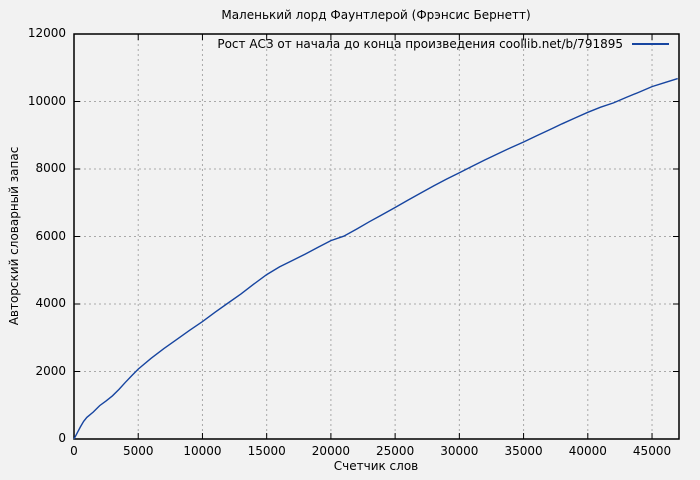 This screenshot has width=700, height=480. Describe the element at coordinates (376, 466) in the screenshot. I see `x-axis-title: Счетчик слов` at that location.